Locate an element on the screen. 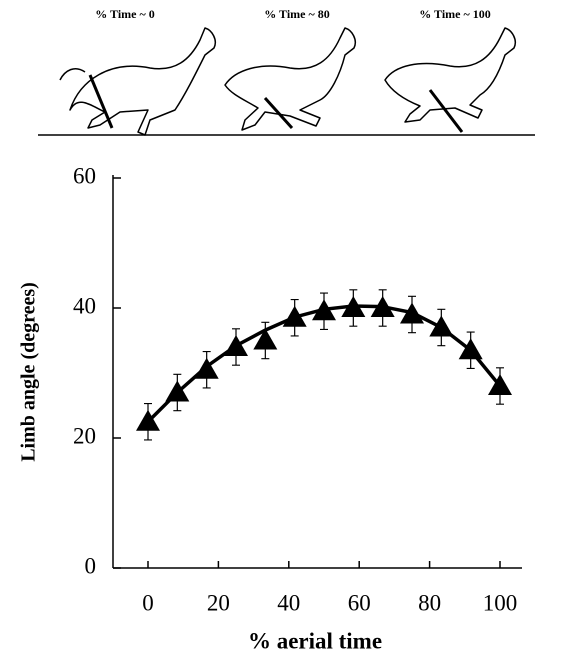 This screenshot has height=658, width=577. y-tick-label: 60 is located at coordinates (84, 175).